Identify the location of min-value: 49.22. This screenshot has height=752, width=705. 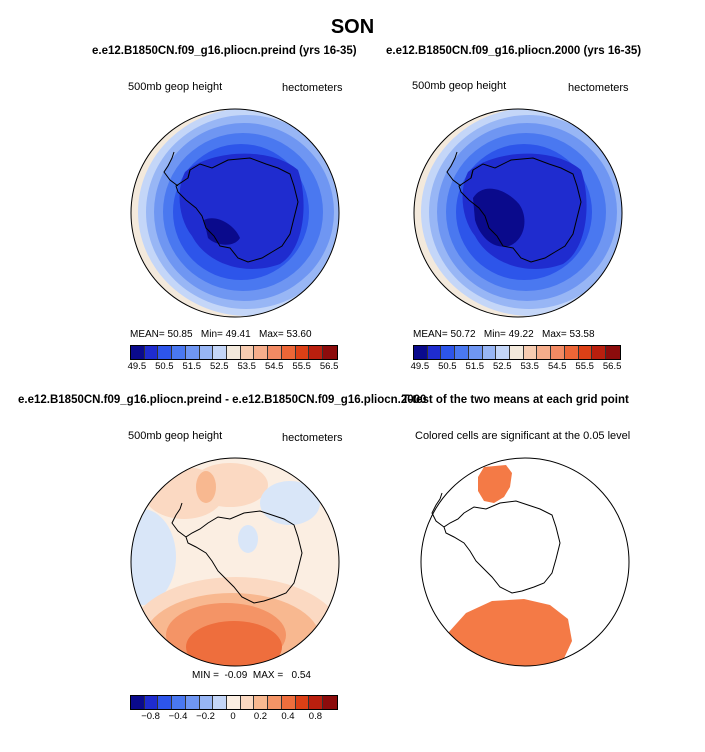
(521, 334).